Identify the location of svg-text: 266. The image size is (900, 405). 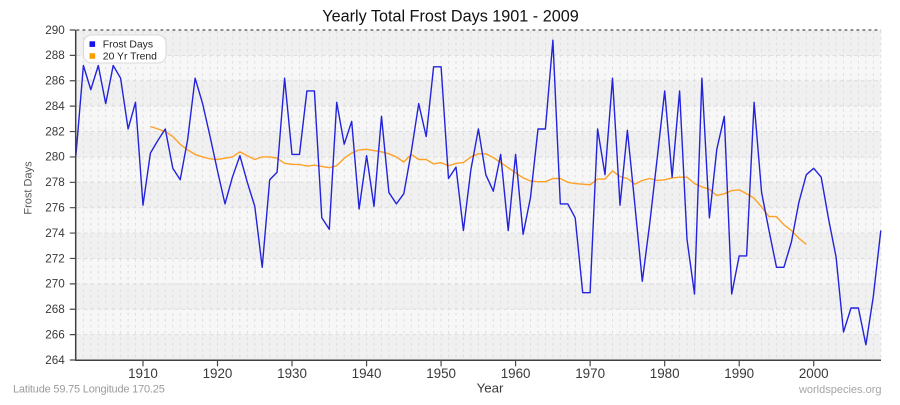
(55, 334).